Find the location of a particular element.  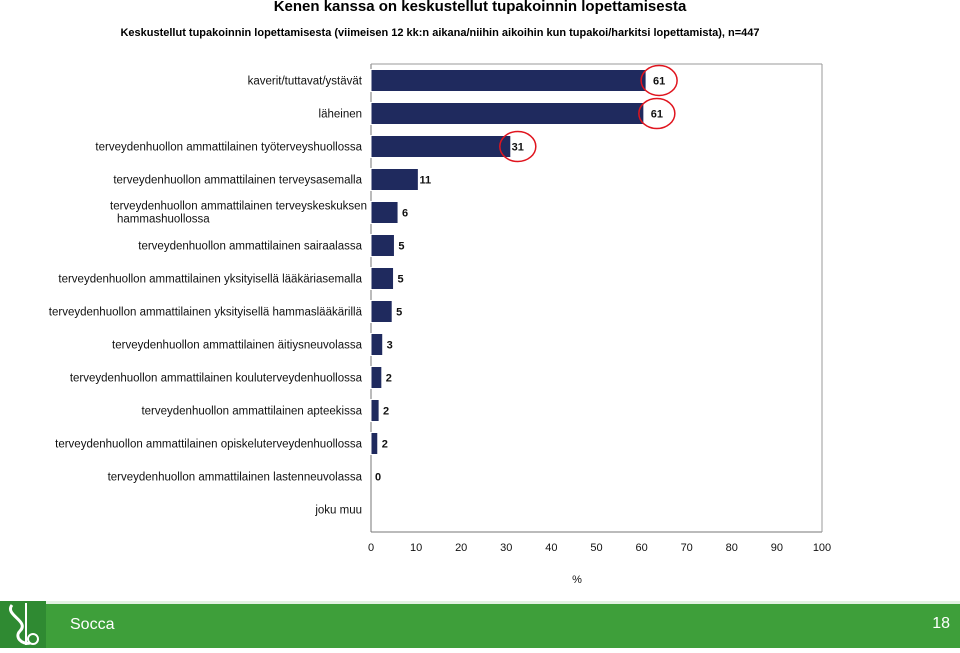

x-tick-label: 10 is located at coordinates (416, 548).